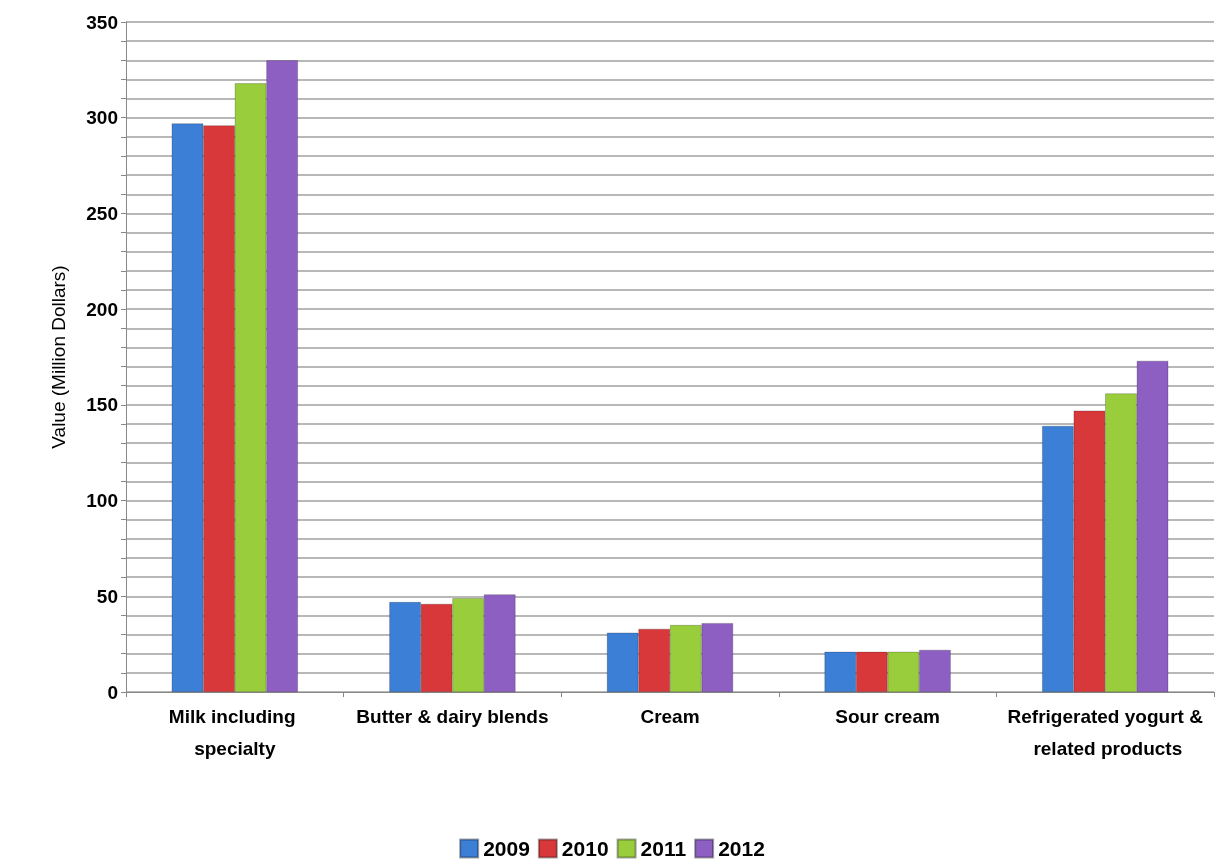  Describe the element at coordinates (234, 732) in the screenshot. I see `x-tick-label: Milk including specialty` at that location.